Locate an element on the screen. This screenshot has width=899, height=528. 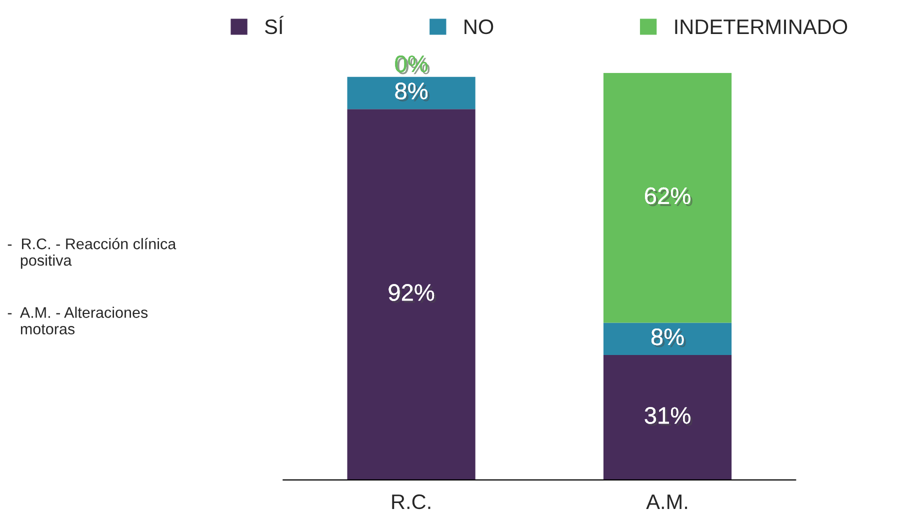
legend-label: NO is located at coordinates (479, 26).